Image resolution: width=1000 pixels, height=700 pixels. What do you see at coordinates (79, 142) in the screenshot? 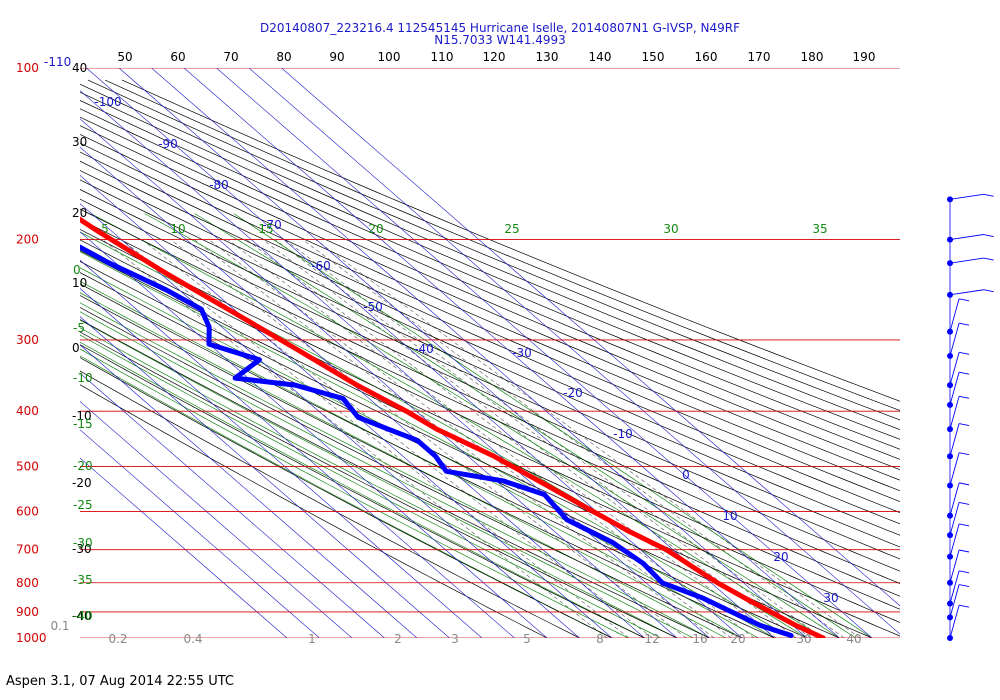
I see `theta-left-label: 30` at bounding box center [79, 142].